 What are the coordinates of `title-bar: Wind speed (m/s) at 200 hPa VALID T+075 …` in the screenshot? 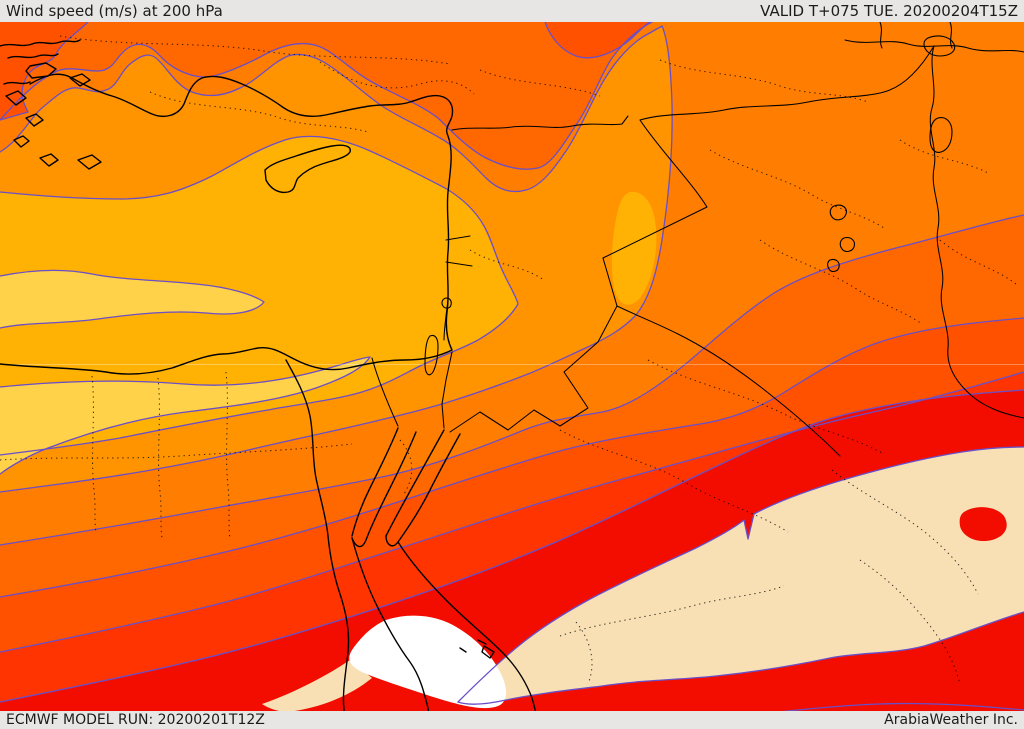 It's located at (512, 11).